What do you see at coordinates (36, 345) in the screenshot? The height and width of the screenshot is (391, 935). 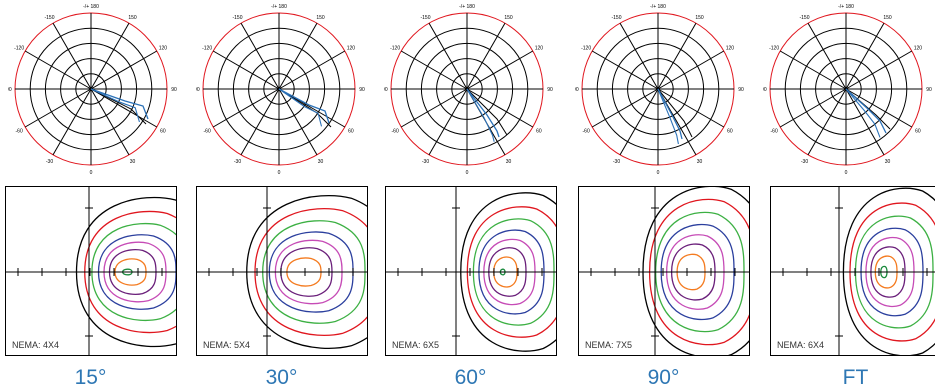 I see `nema-label: NEMA: 4X4` at bounding box center [36, 345].